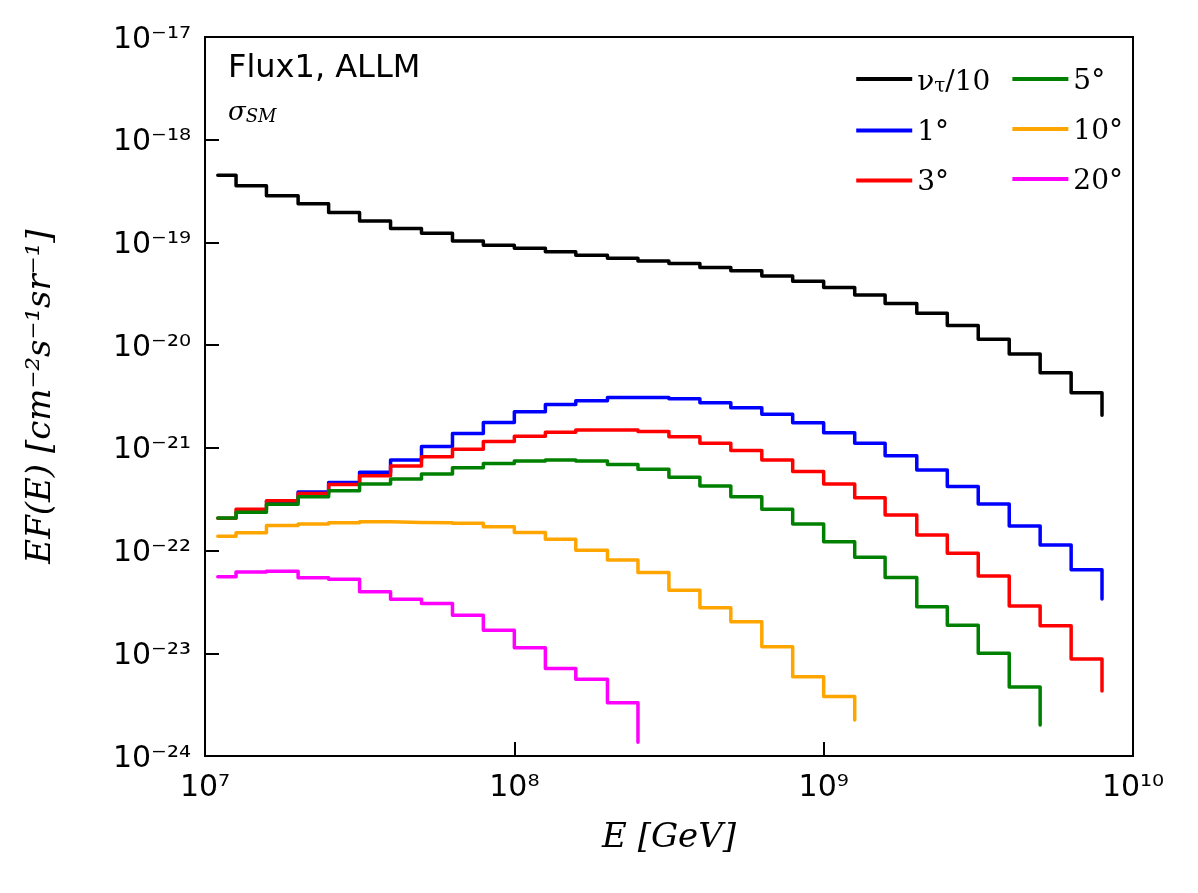 This screenshot has height=893, width=1198. I want to click on y-tick-label: 10⁻²⁰, so click(151, 345).